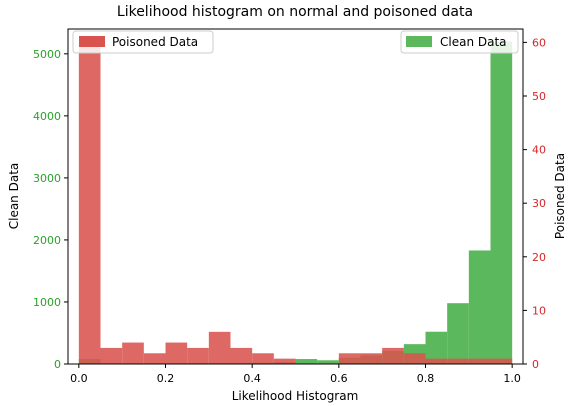 The image size is (568, 406). I want to click on x-tick-label: 0.4, so click(252, 378).